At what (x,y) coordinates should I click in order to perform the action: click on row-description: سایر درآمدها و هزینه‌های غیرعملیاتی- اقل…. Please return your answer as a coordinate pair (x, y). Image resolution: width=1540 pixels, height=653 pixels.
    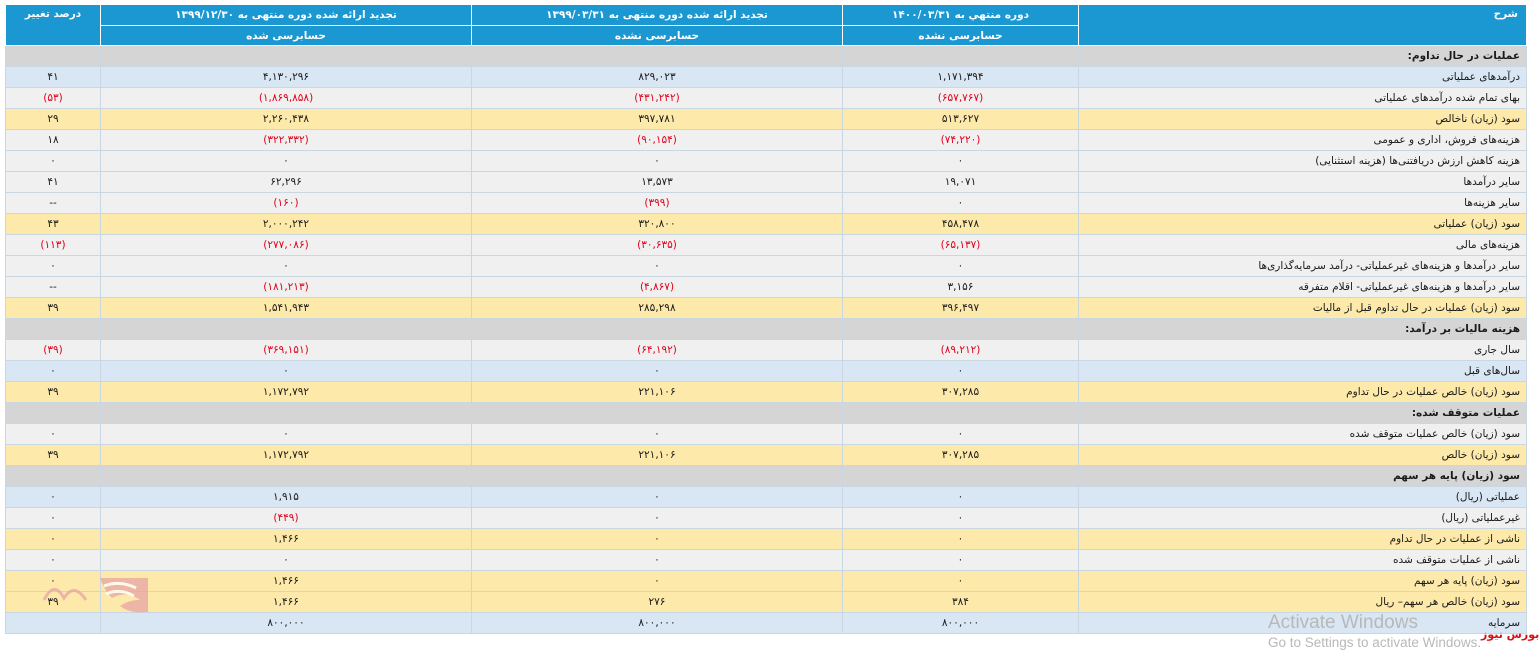
    Looking at the image, I should click on (1302, 287).